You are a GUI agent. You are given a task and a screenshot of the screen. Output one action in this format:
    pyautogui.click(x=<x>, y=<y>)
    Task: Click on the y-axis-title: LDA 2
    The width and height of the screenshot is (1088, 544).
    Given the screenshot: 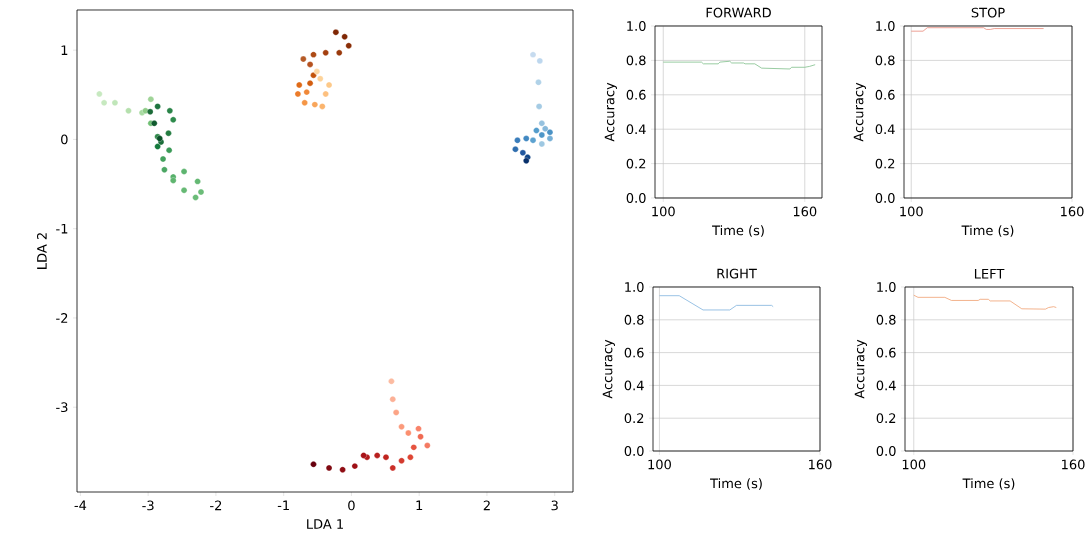 What is the action you would take?
    pyautogui.click(x=41, y=251)
    